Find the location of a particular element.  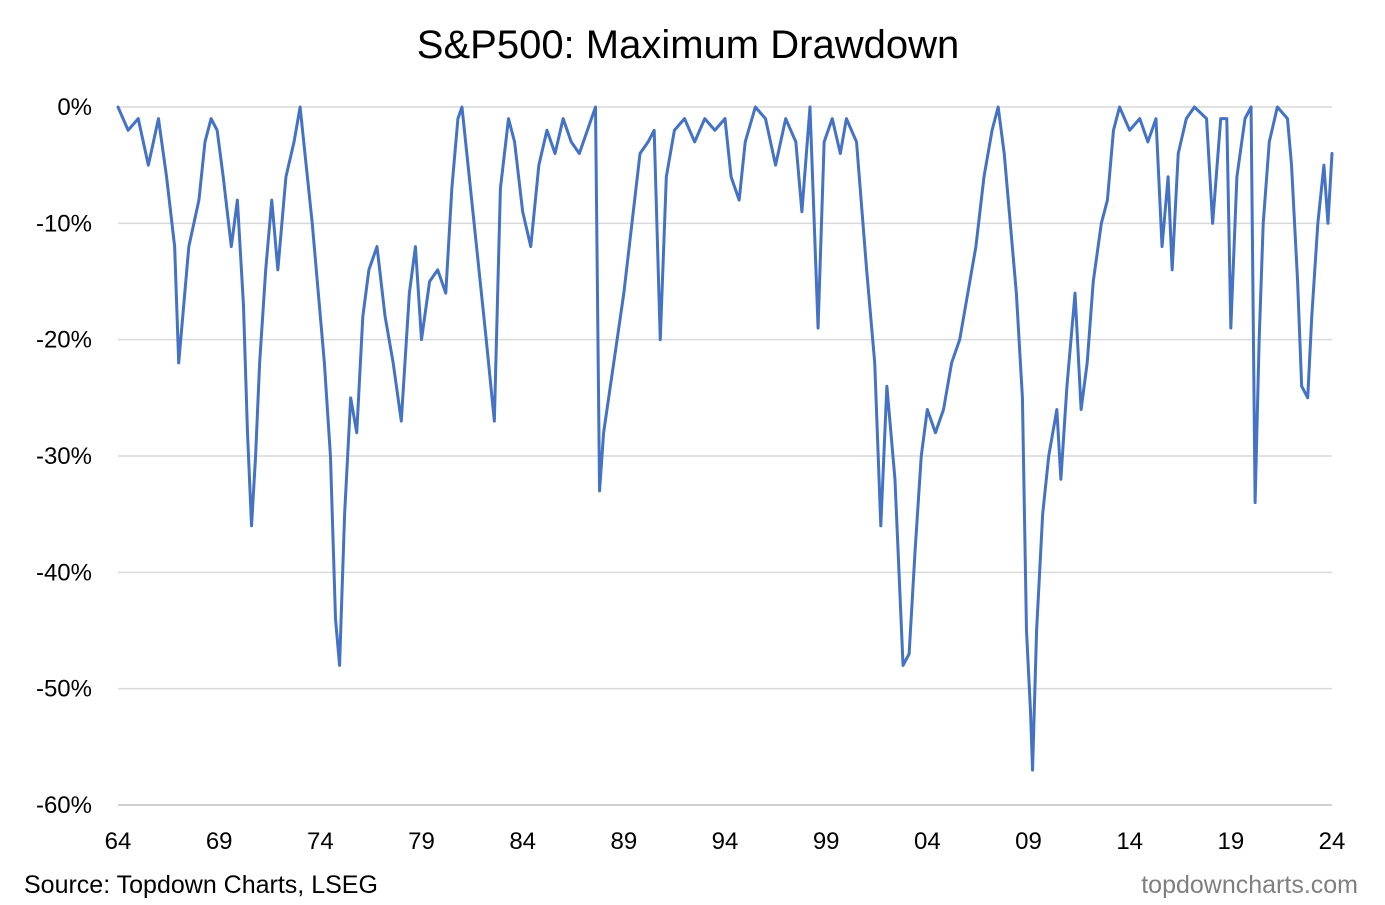

x-tick-label: 94 is located at coordinates (725, 841).